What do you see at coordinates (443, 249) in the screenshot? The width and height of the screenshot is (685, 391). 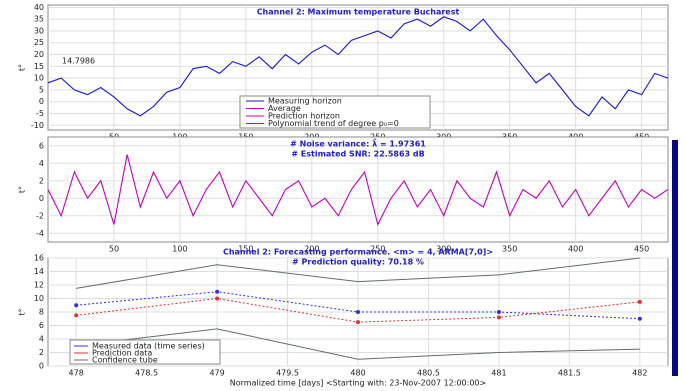 I see `x-tick-label: 300` at bounding box center [443, 249].